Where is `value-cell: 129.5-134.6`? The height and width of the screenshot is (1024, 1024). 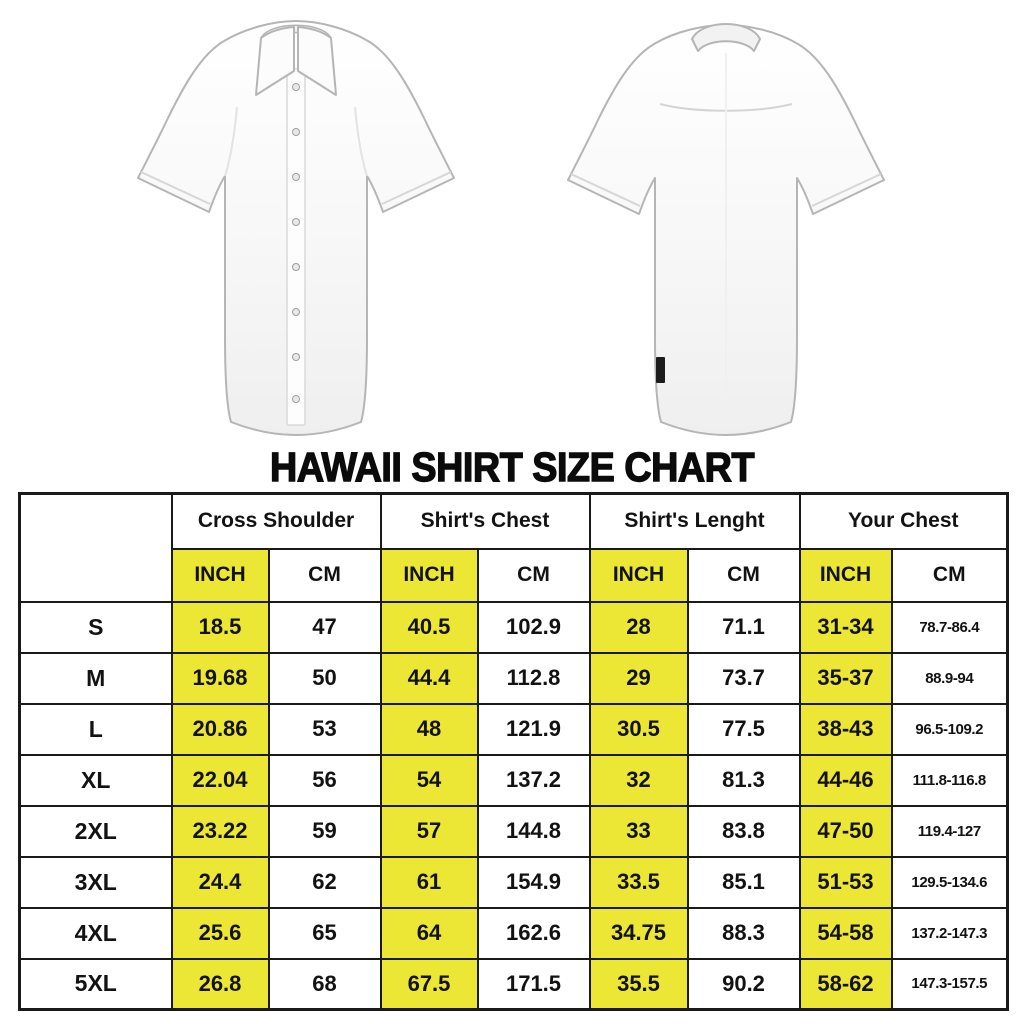 value-cell: 129.5-134.6 is located at coordinates (949, 882).